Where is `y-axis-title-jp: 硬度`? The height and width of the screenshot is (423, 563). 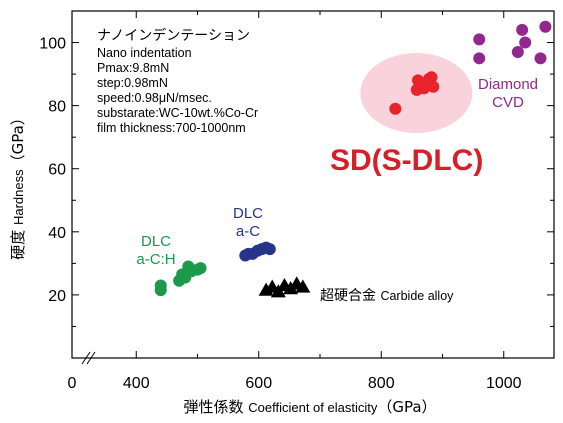
y-axis-title-jp: 硬度 is located at coordinates (18, 245).